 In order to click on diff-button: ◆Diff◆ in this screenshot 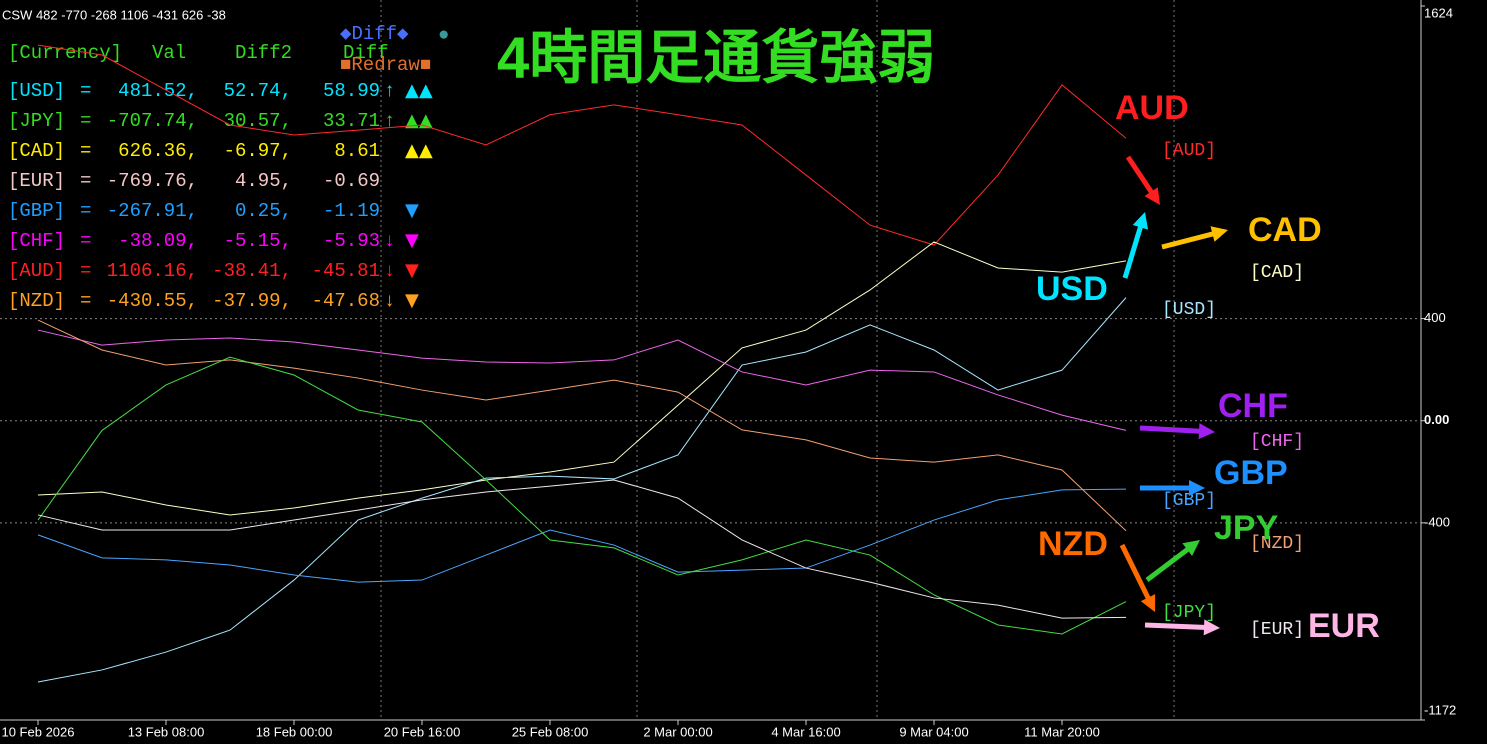, I will do `click(374, 34)`.